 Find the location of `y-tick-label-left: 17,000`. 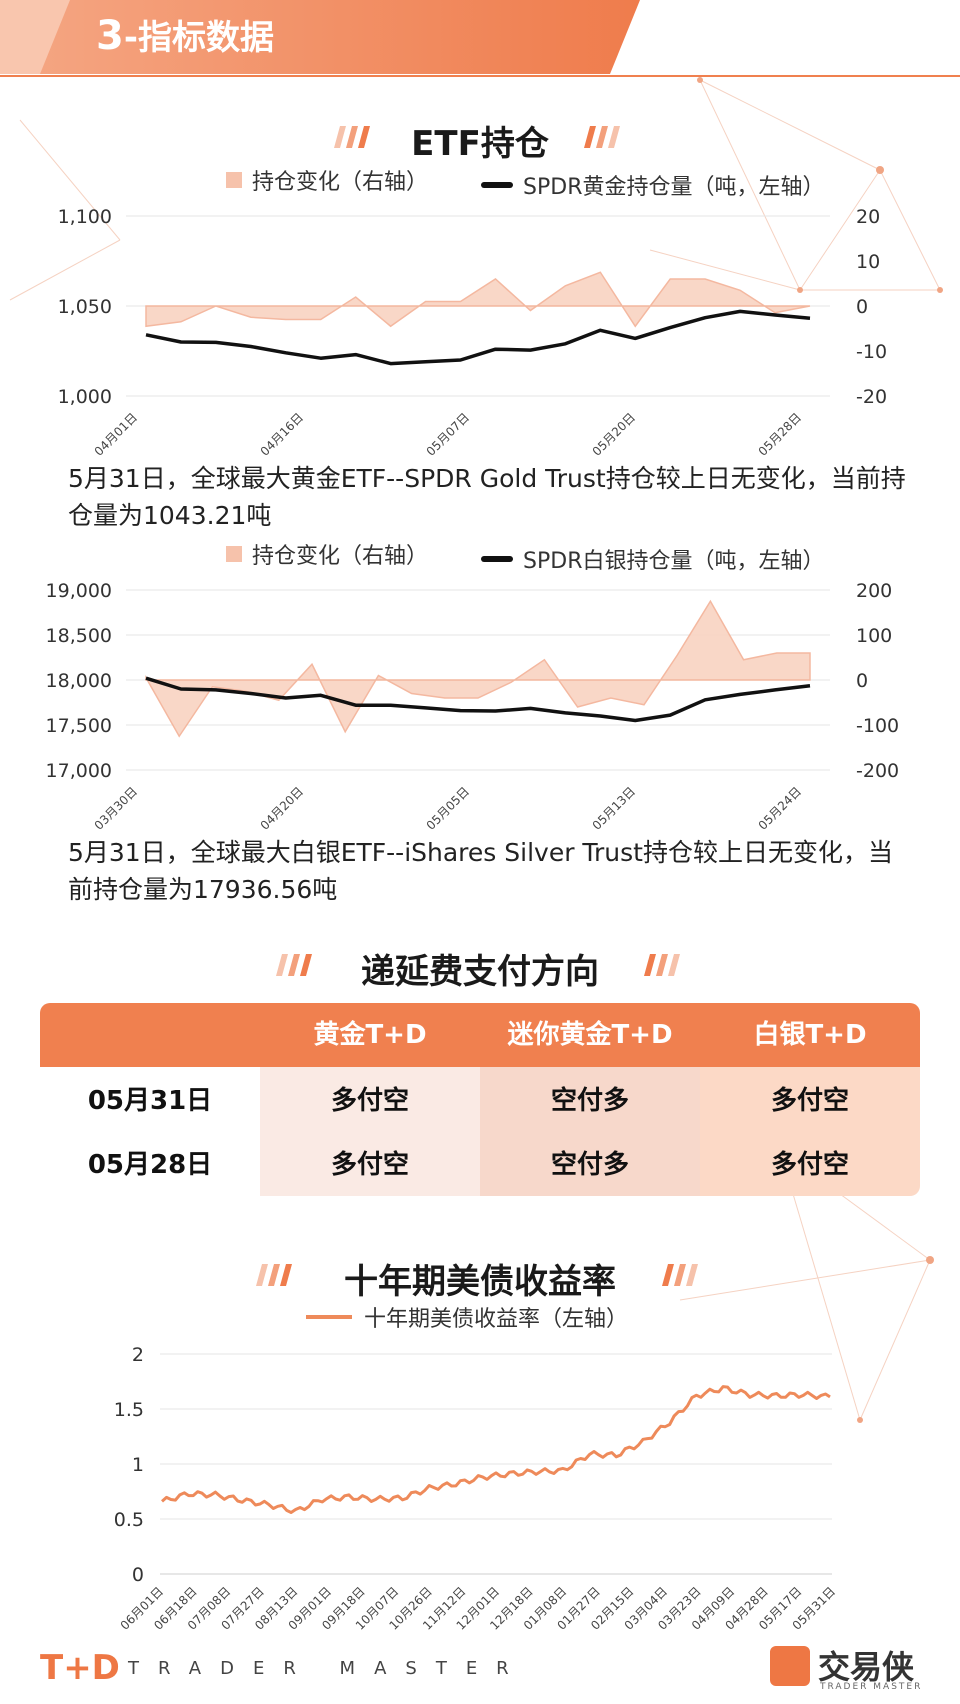

y-tick-label-left: 17,000 is located at coordinates (79, 771).